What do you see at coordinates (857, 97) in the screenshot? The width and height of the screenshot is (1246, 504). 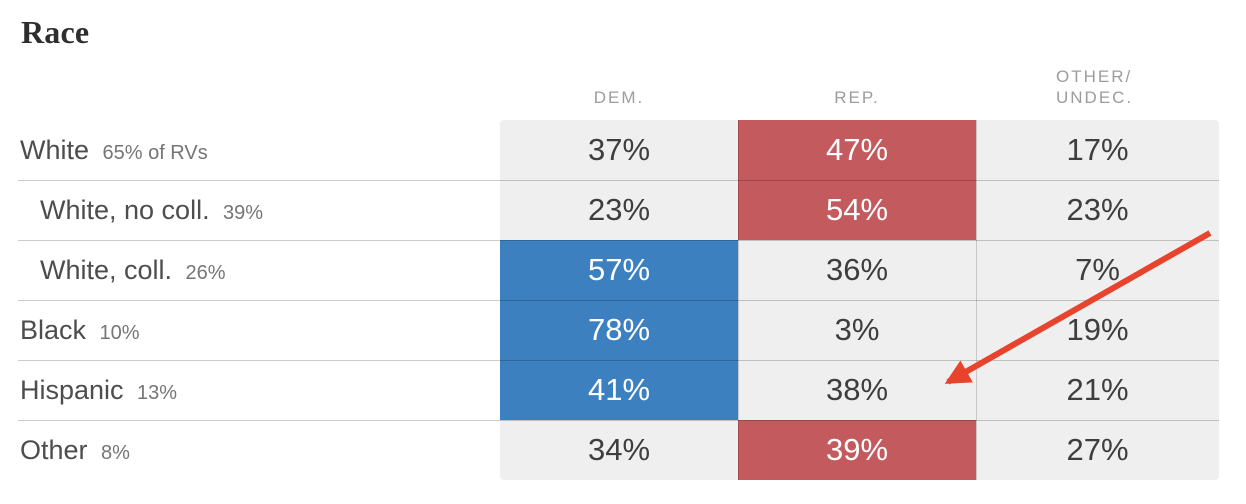 I see `column-header-rep: REP.` at bounding box center [857, 97].